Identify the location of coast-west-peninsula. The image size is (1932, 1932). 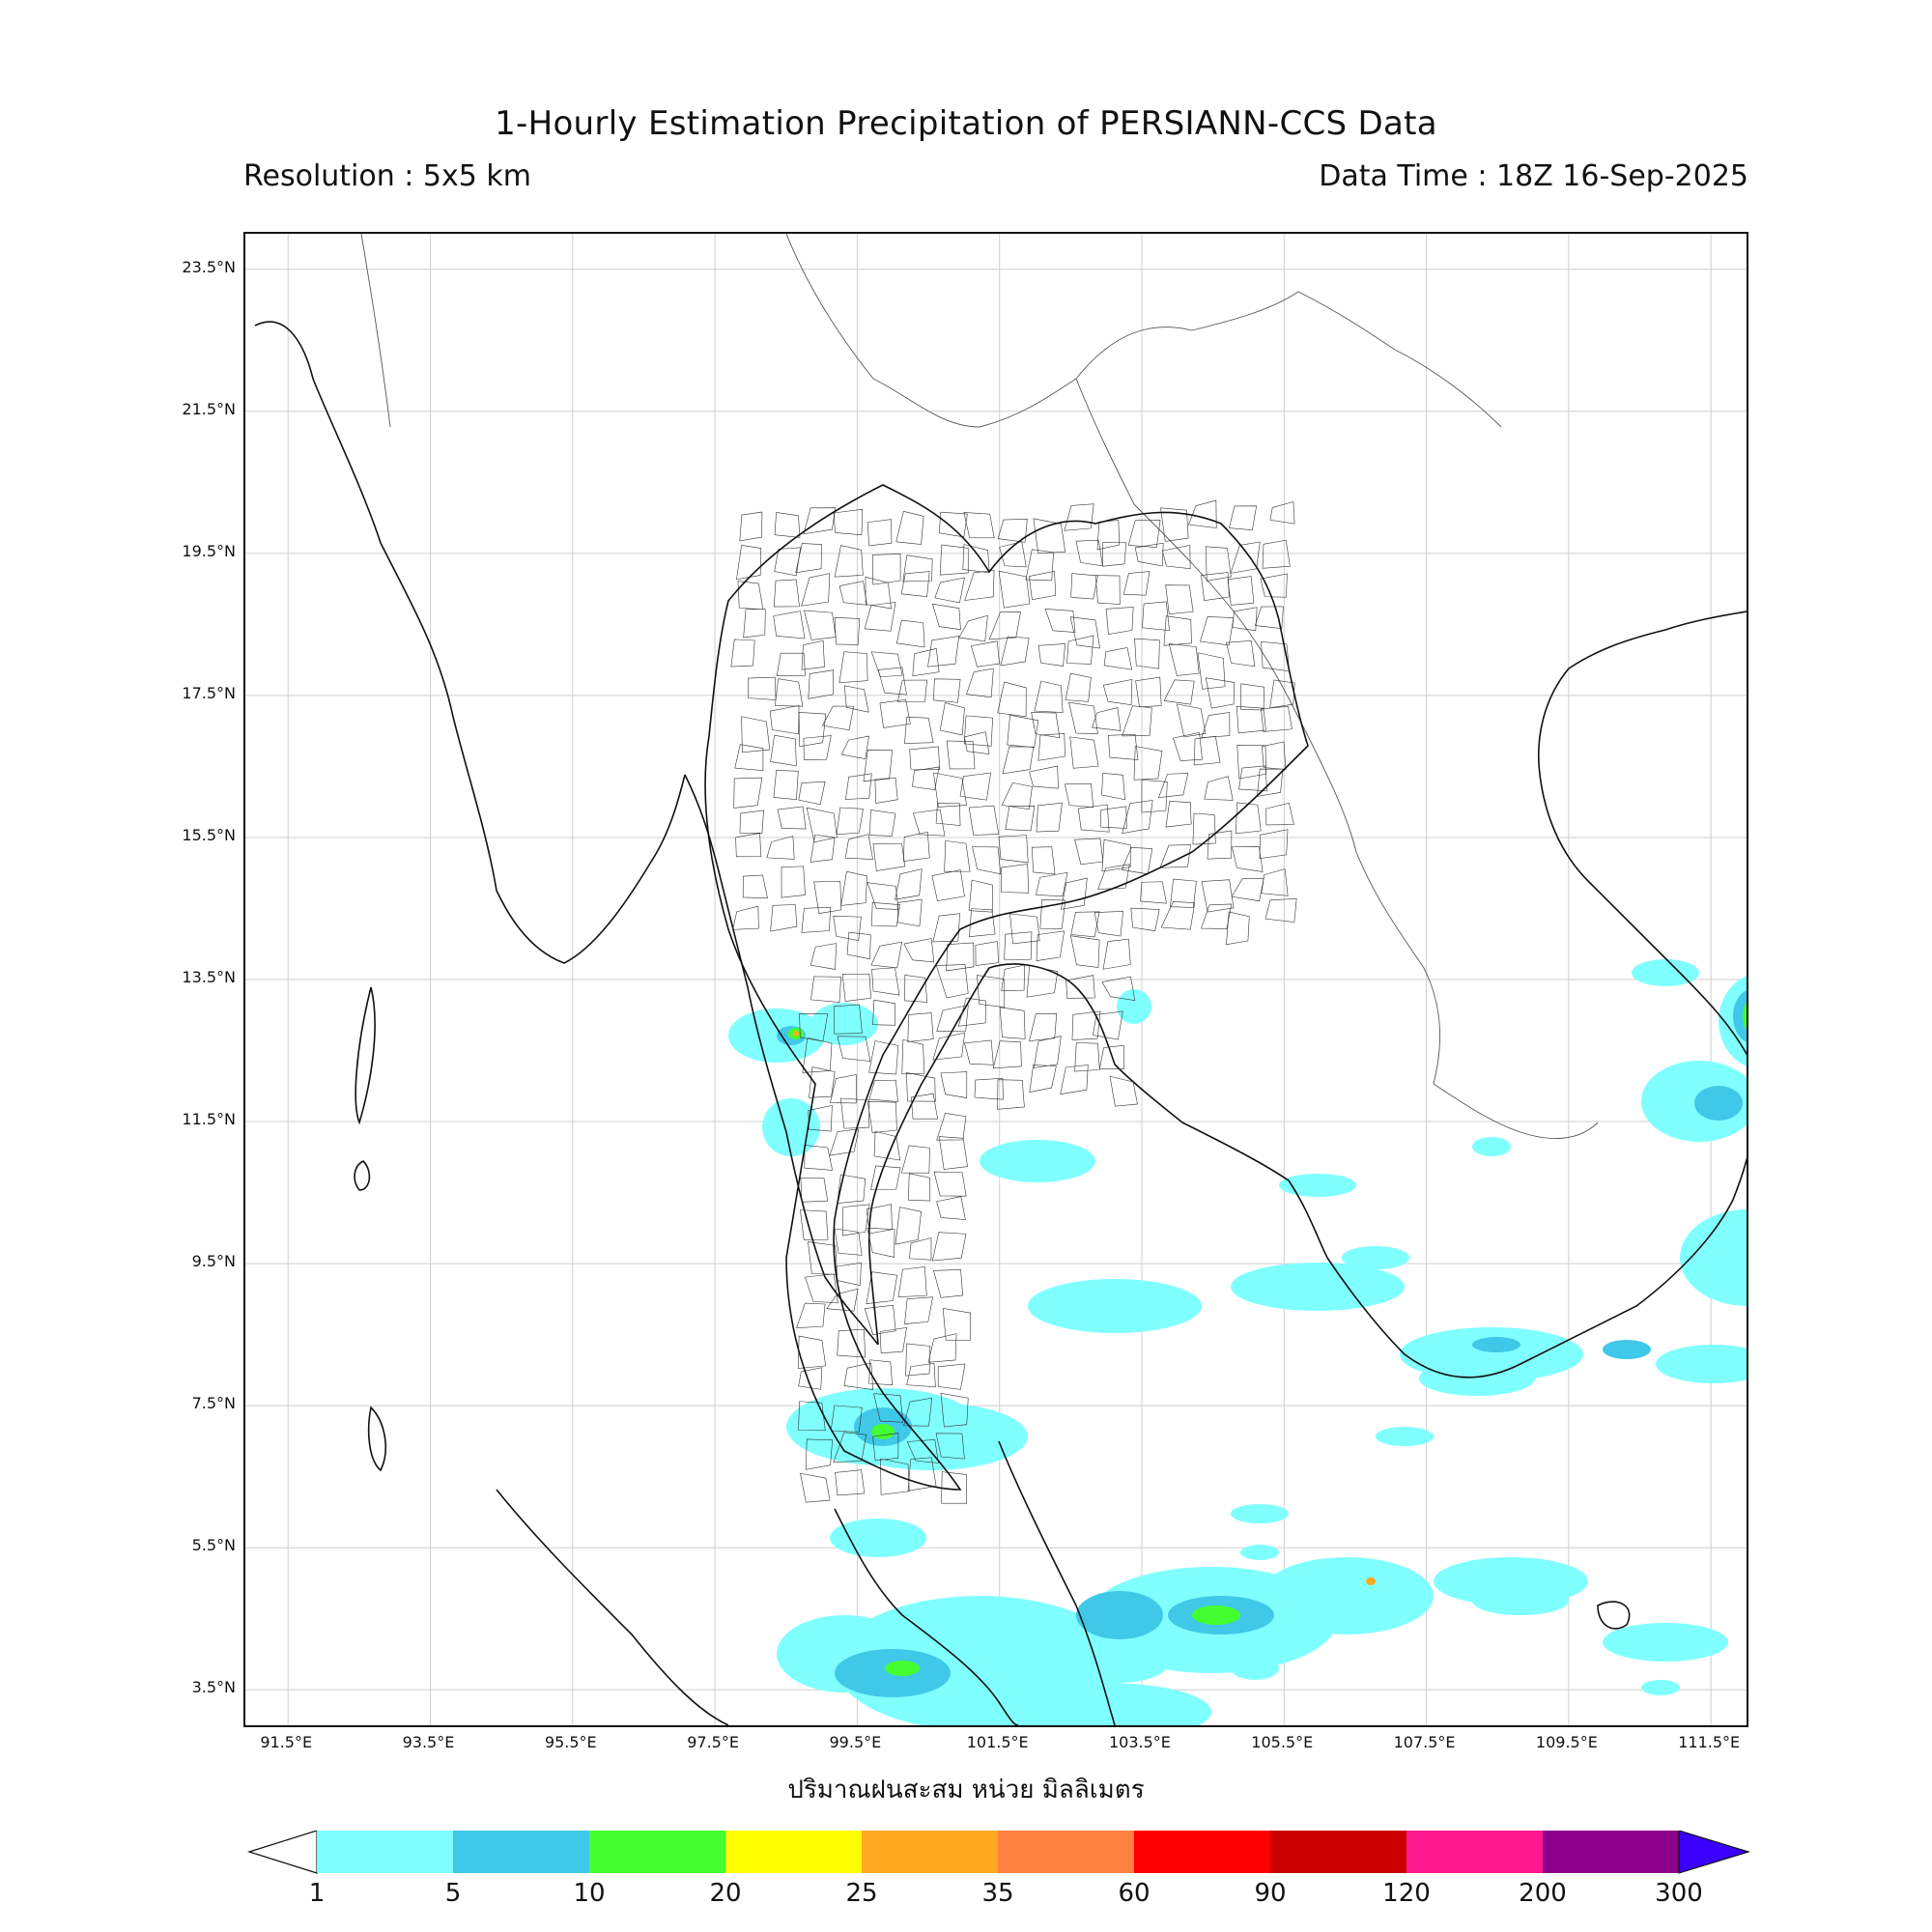
(781, 1060).